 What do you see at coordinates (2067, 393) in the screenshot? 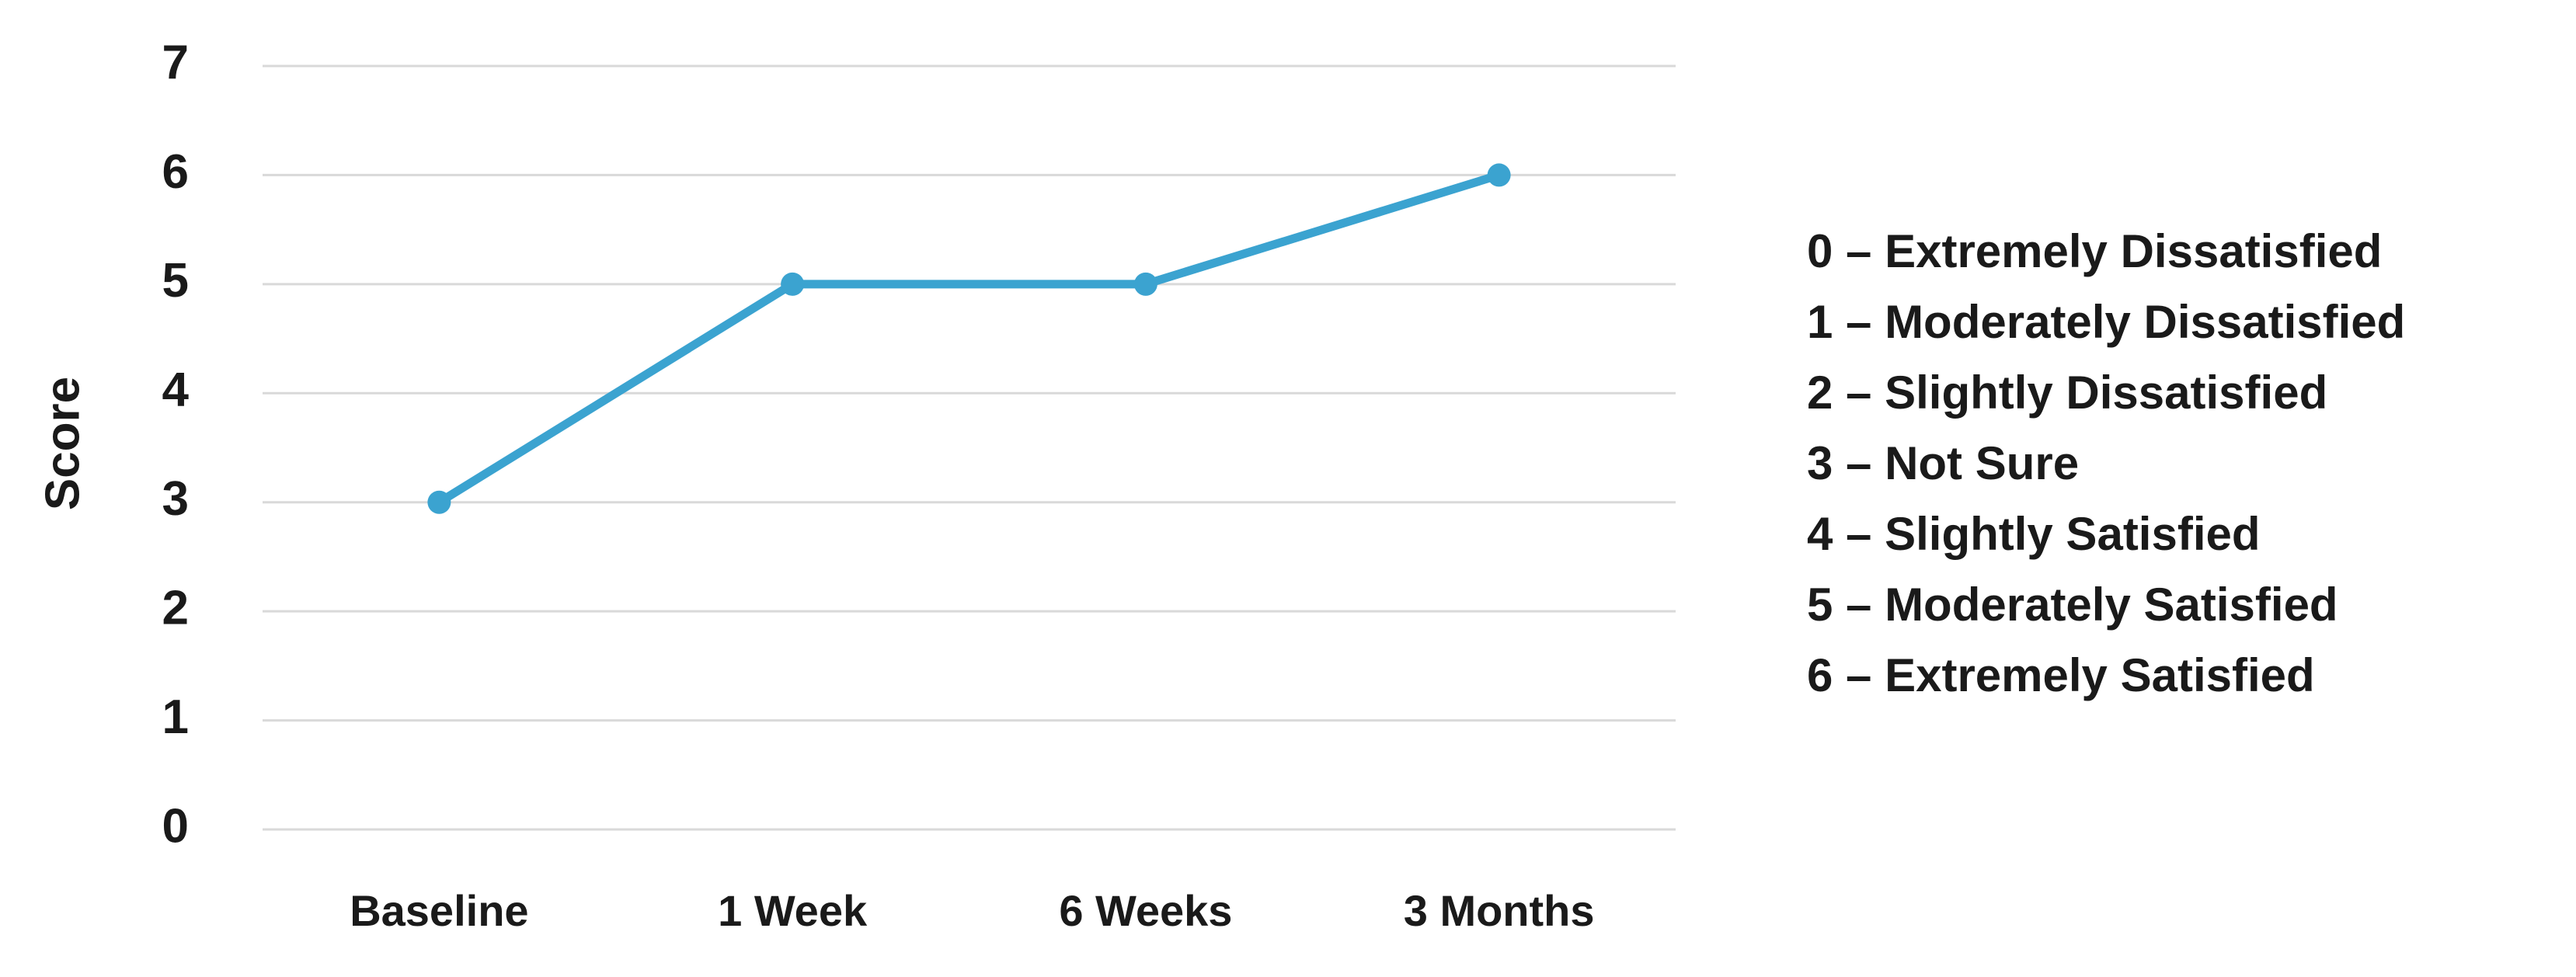
I see `annotation: 2 – Slightly Dissatisfied` at bounding box center [2067, 393].